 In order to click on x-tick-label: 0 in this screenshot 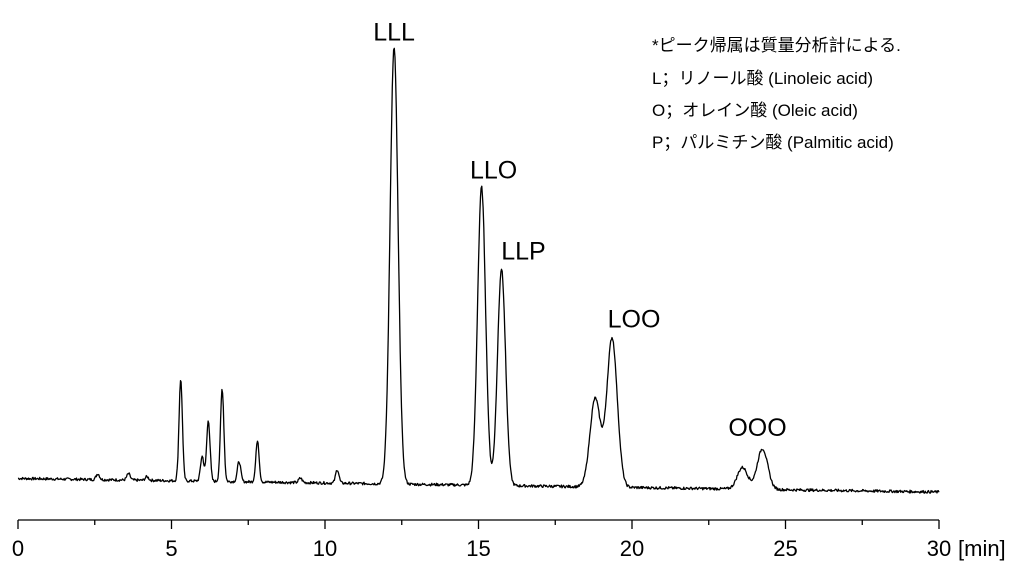, I will do `click(18, 548)`.